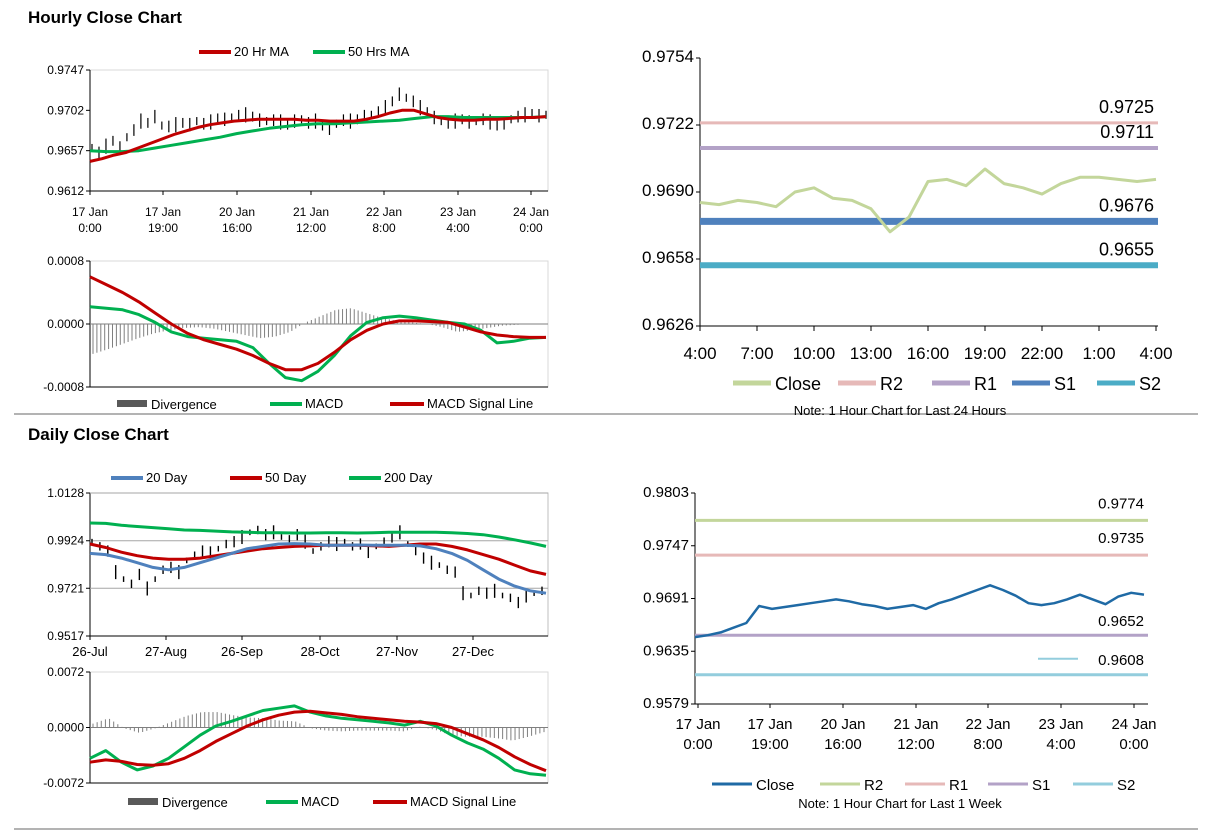 Image resolution: width=1212 pixels, height=834 pixels. Describe the element at coordinates (842, 724) in the screenshot. I see `weekly-levels-xtick-label: 20 Jan` at that location.